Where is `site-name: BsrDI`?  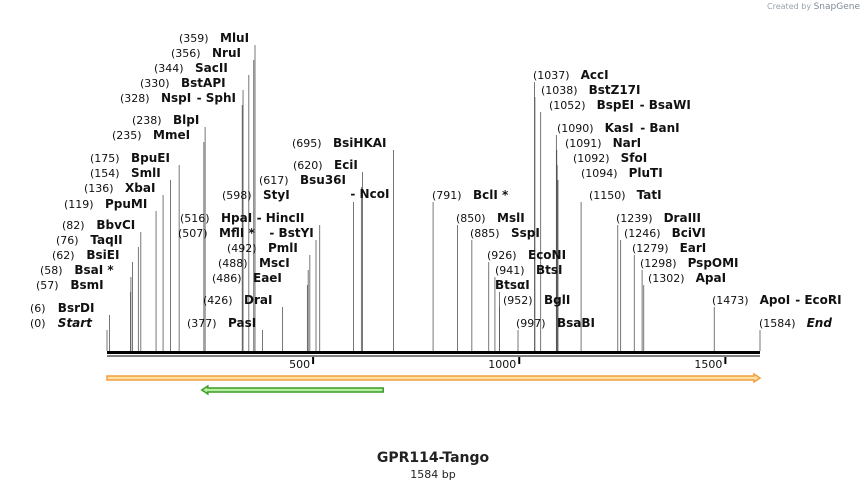
site-name: BsrDI is located at coordinates (76, 308).